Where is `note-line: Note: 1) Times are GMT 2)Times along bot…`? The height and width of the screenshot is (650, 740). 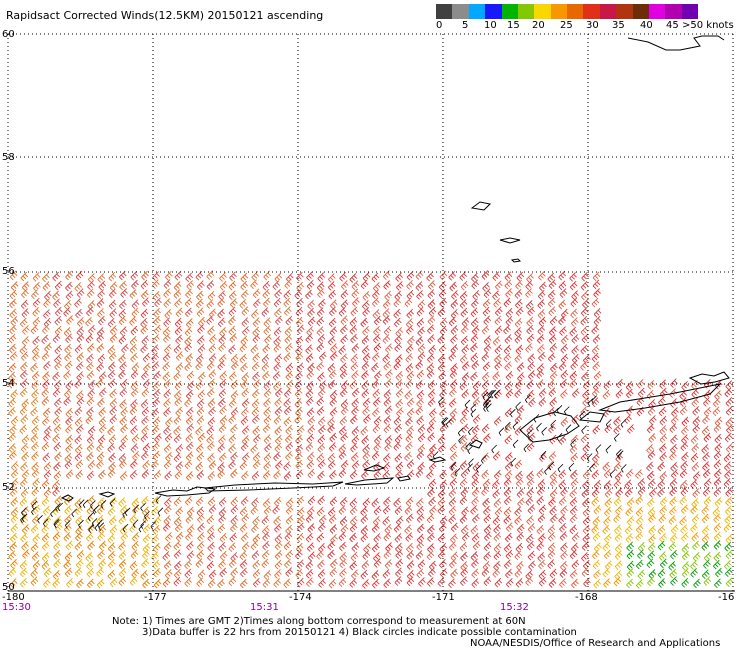 note-line: Note: 1) Times are GMT 2)Times along bot… is located at coordinates (319, 621).